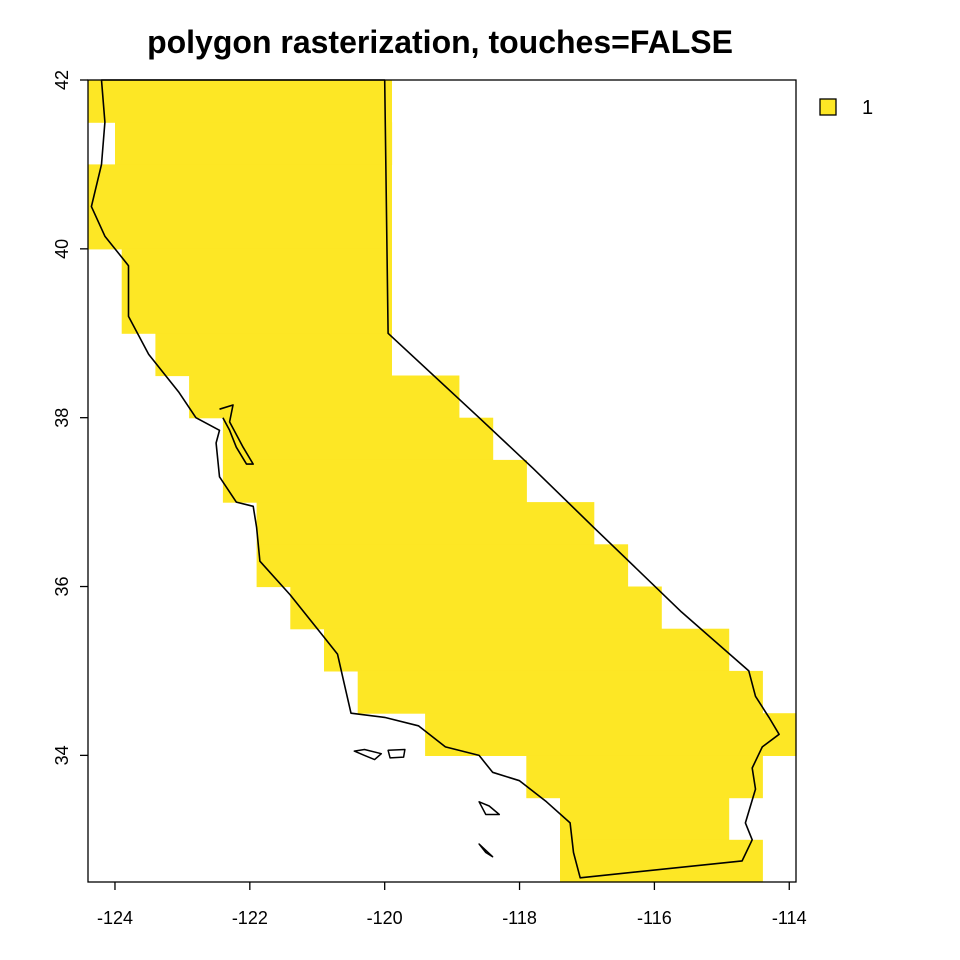 This screenshot has width=960, height=960. What do you see at coordinates (867, 108) in the screenshot?
I see `legend-label: 1` at bounding box center [867, 108].